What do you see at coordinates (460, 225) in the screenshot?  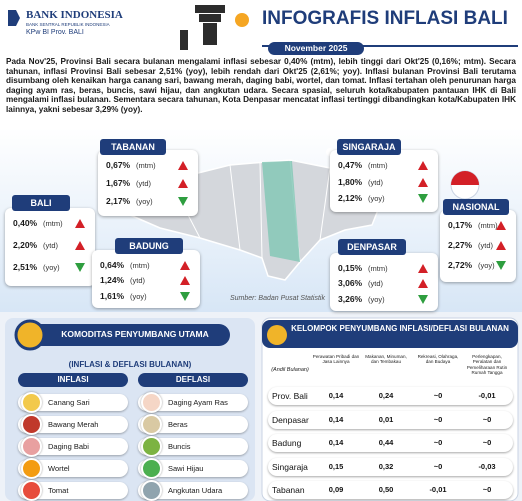 I see `region-value: 0,17%` at bounding box center [460, 225].